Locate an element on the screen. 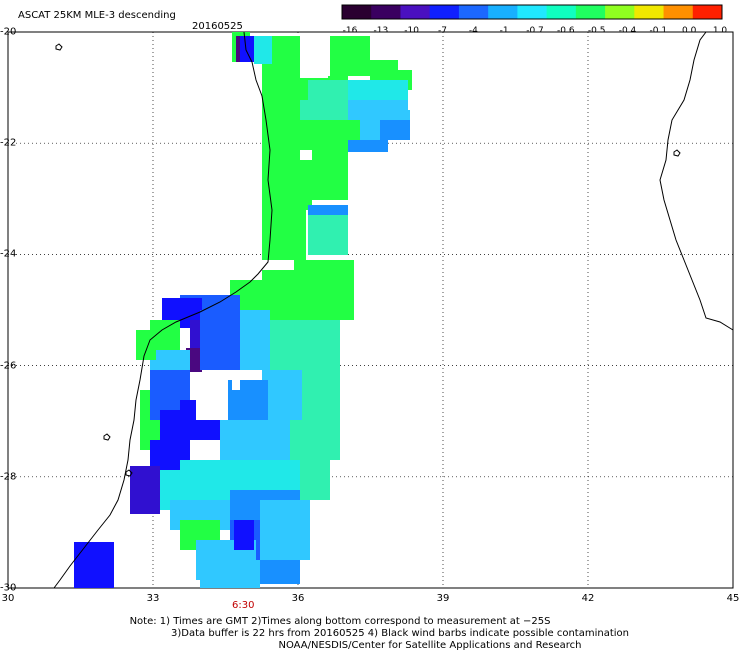 The width and height of the screenshot is (740, 651). colorbar-tick: -0.7 is located at coordinates (535, 31).